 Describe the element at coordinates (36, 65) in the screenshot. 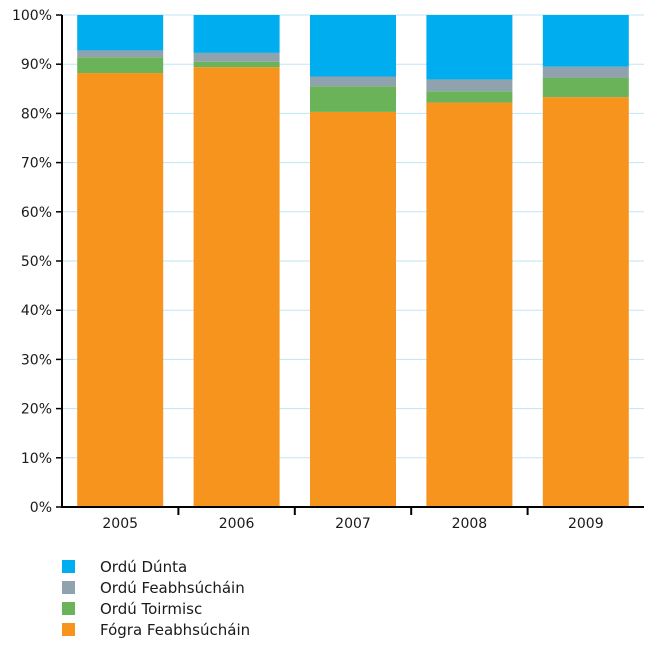

I see `y-tick-label: 90%` at that location.